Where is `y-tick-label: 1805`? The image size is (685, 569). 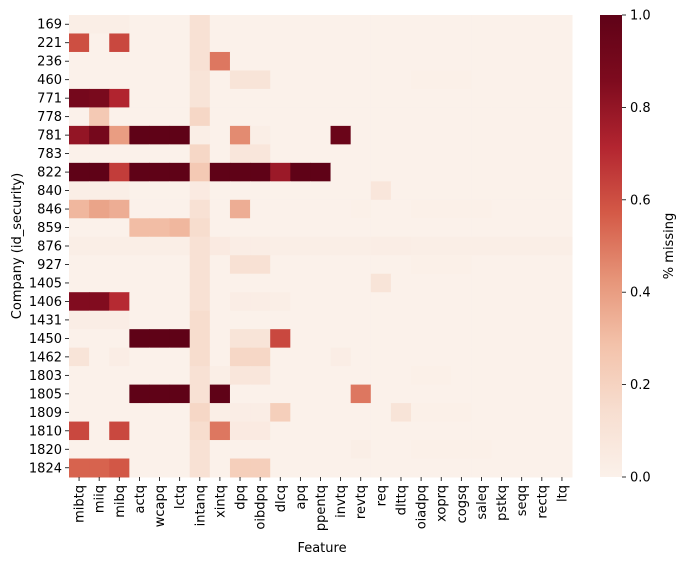
y-tick-label: 1805 is located at coordinates (45, 394).